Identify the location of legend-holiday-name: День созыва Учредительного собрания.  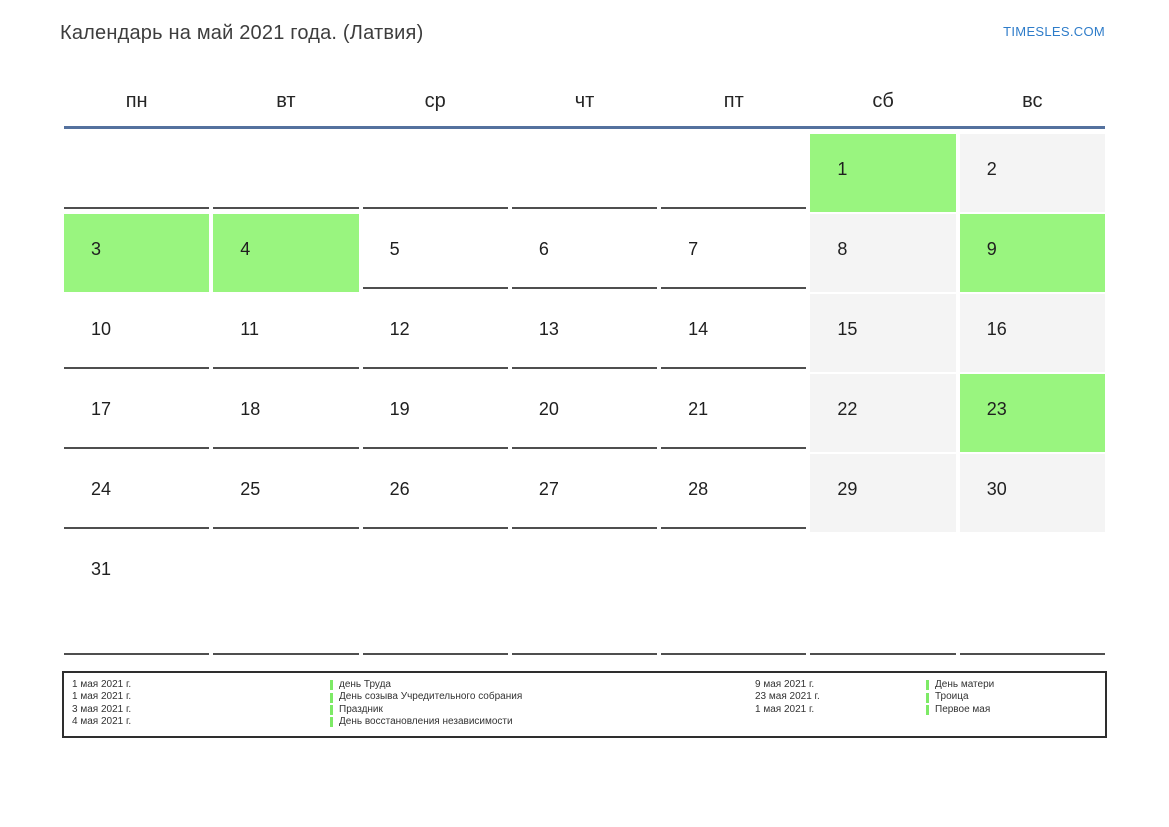
(431, 697).